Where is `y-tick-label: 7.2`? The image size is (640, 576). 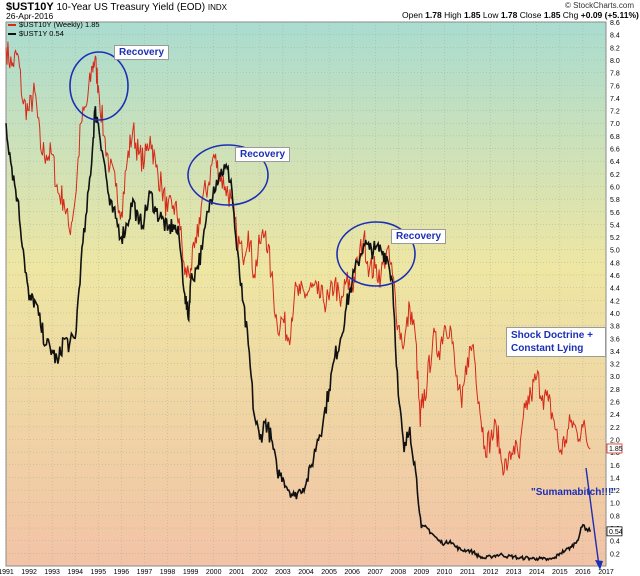
y-tick-label: 7.2 is located at coordinates (615, 112).